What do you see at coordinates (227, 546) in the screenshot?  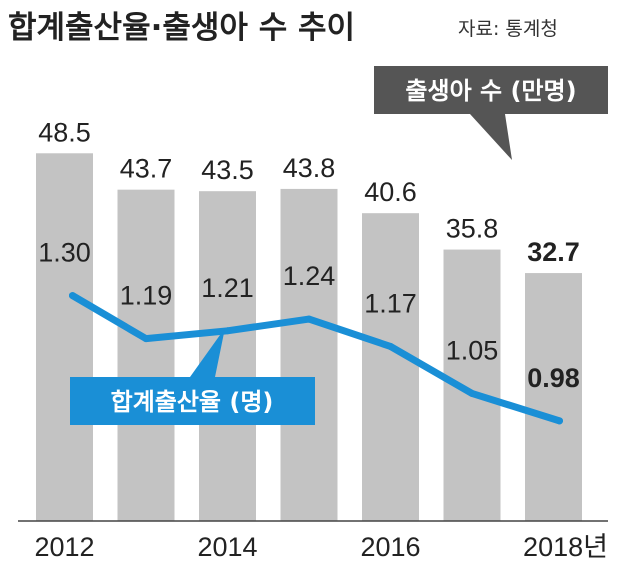 I see `x-tick-label: 2014` at bounding box center [227, 546].